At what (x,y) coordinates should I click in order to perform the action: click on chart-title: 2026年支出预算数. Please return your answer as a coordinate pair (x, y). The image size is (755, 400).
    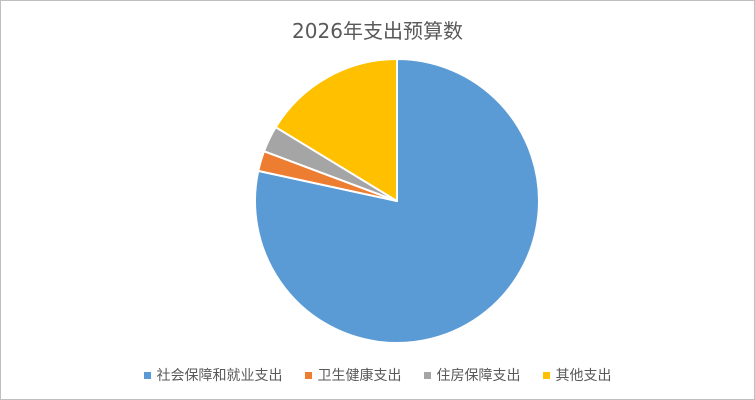
    Looking at the image, I should click on (377, 31).